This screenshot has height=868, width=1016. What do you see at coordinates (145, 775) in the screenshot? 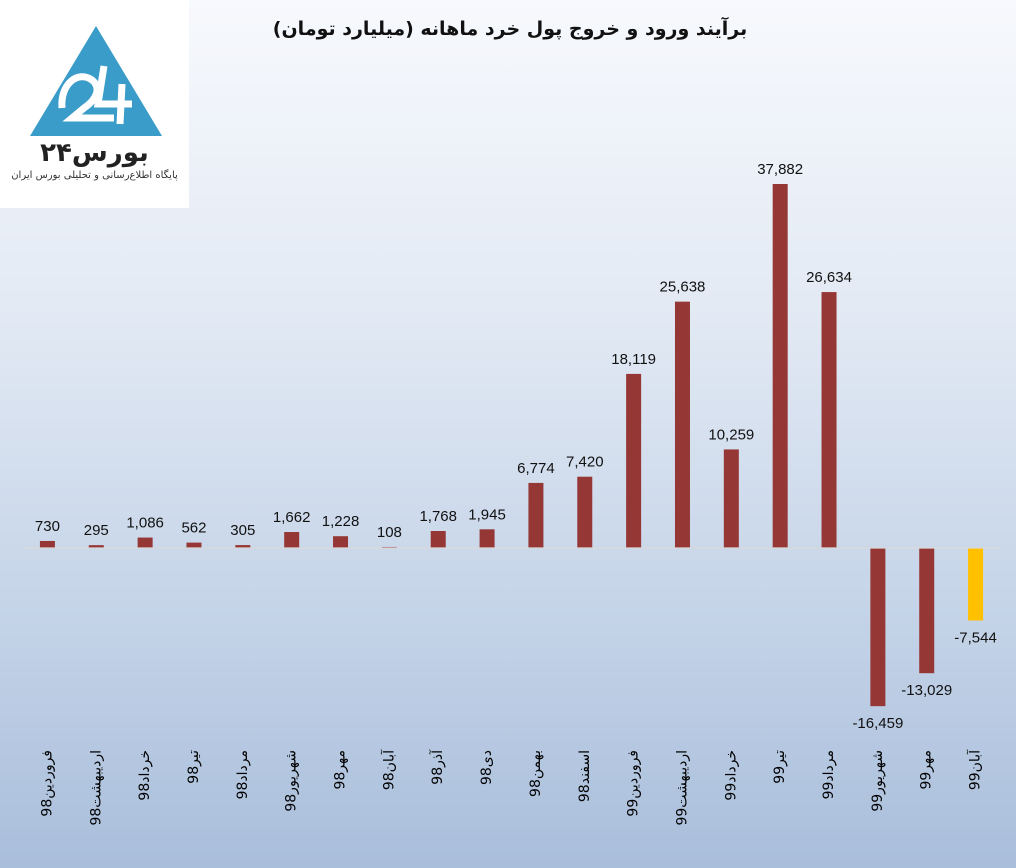
I see `x-tick-label: خرداد98` at bounding box center [145, 775].